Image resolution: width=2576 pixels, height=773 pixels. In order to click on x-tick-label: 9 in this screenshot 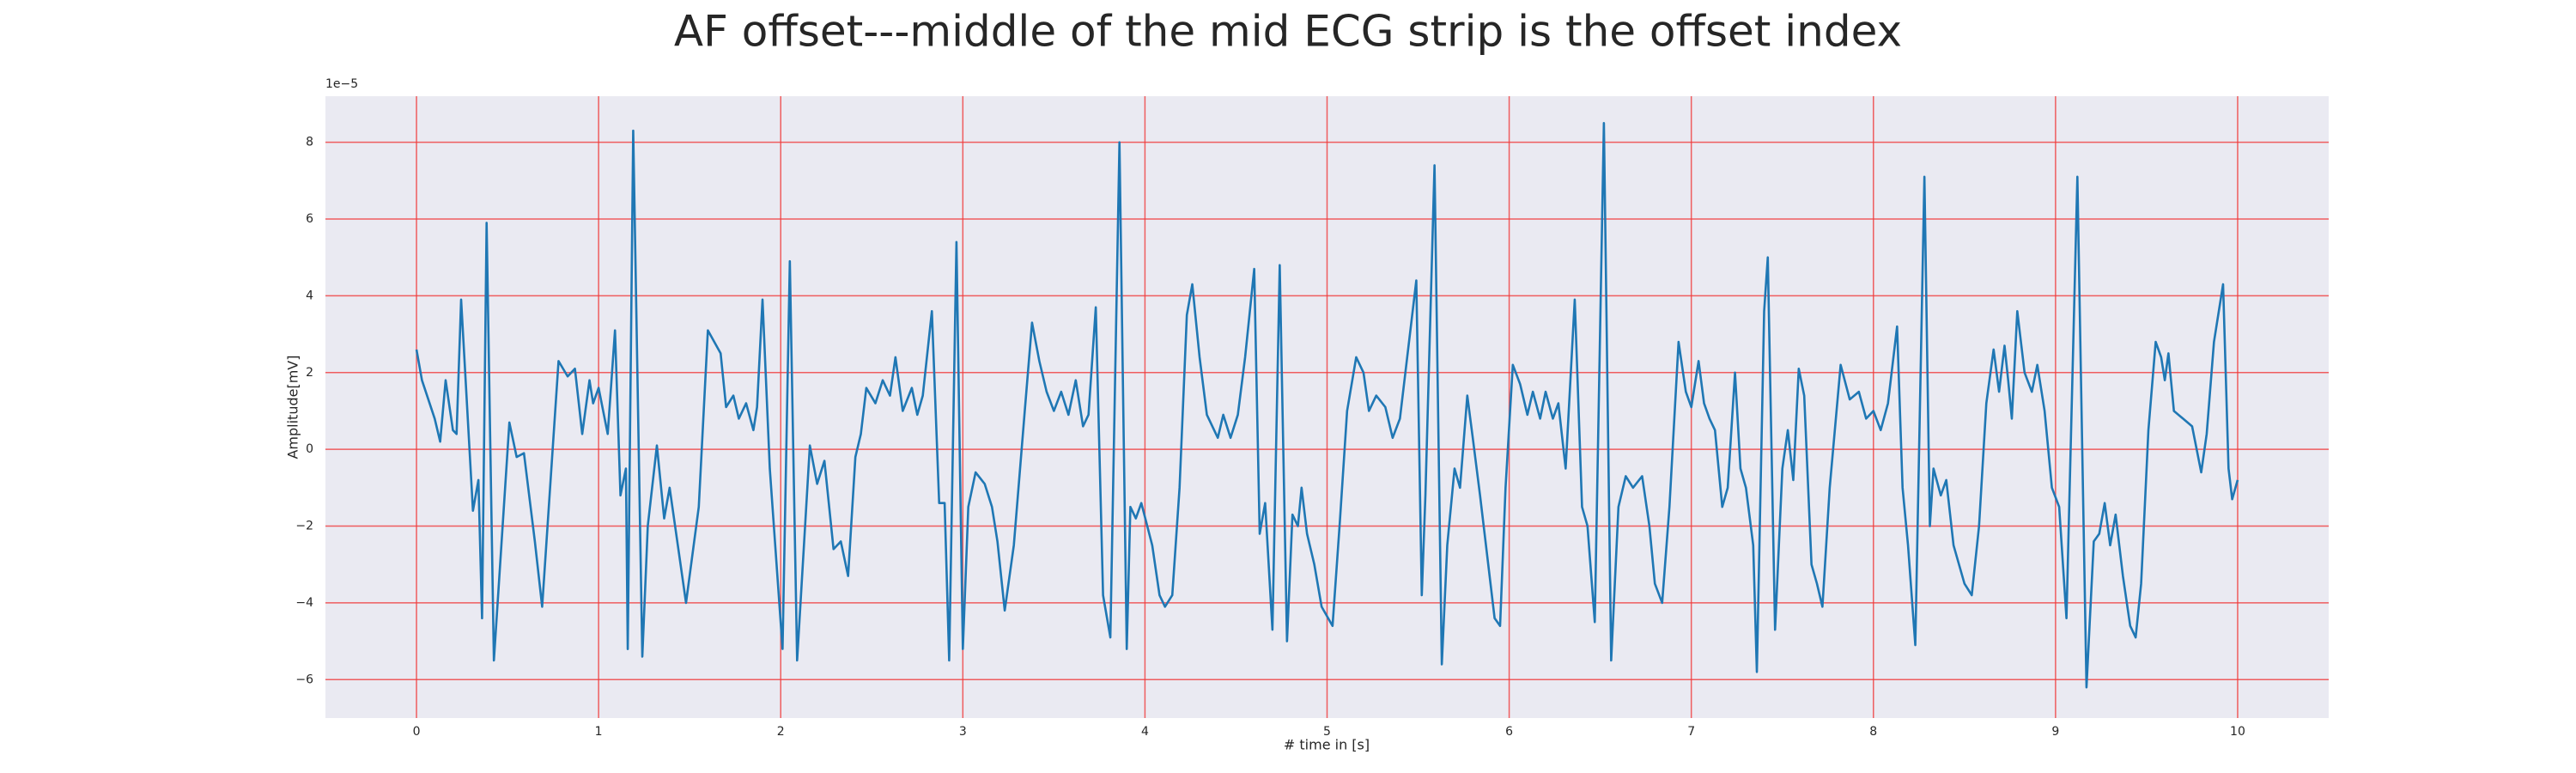, I will do `click(2055, 732)`.